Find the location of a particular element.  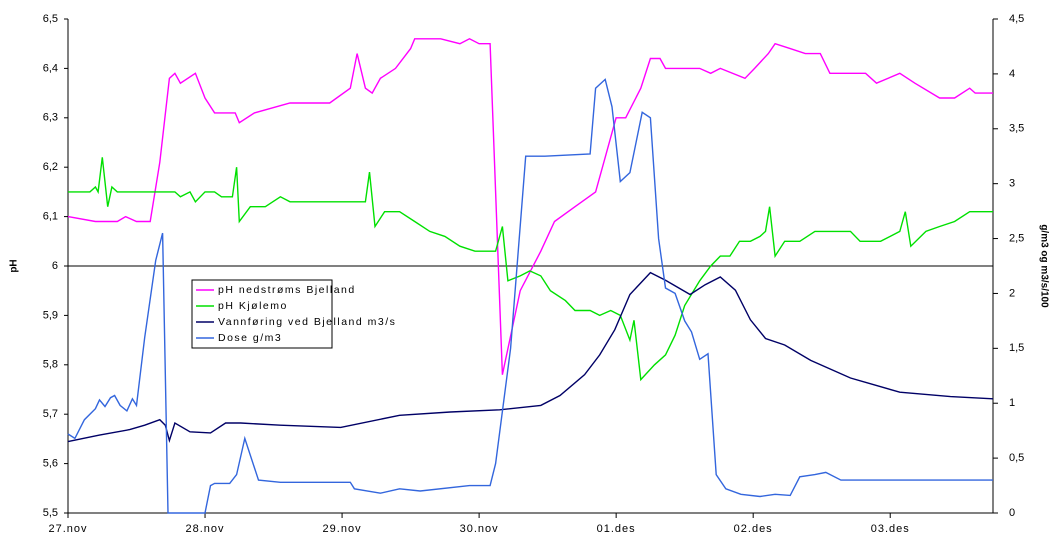

legend-box is located at coordinates (262, 314).